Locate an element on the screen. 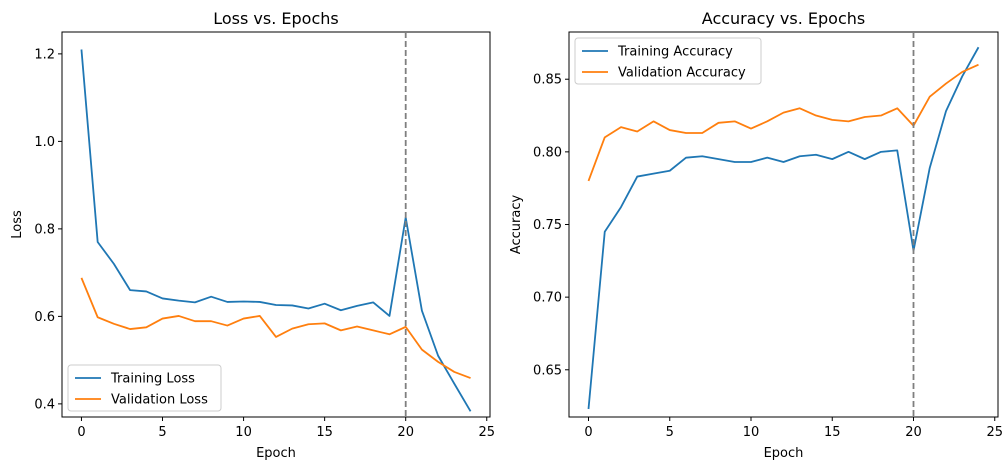 The width and height of the screenshot is (1006, 470). accuracy-y-tick-label: 0.70 is located at coordinates (547, 298).